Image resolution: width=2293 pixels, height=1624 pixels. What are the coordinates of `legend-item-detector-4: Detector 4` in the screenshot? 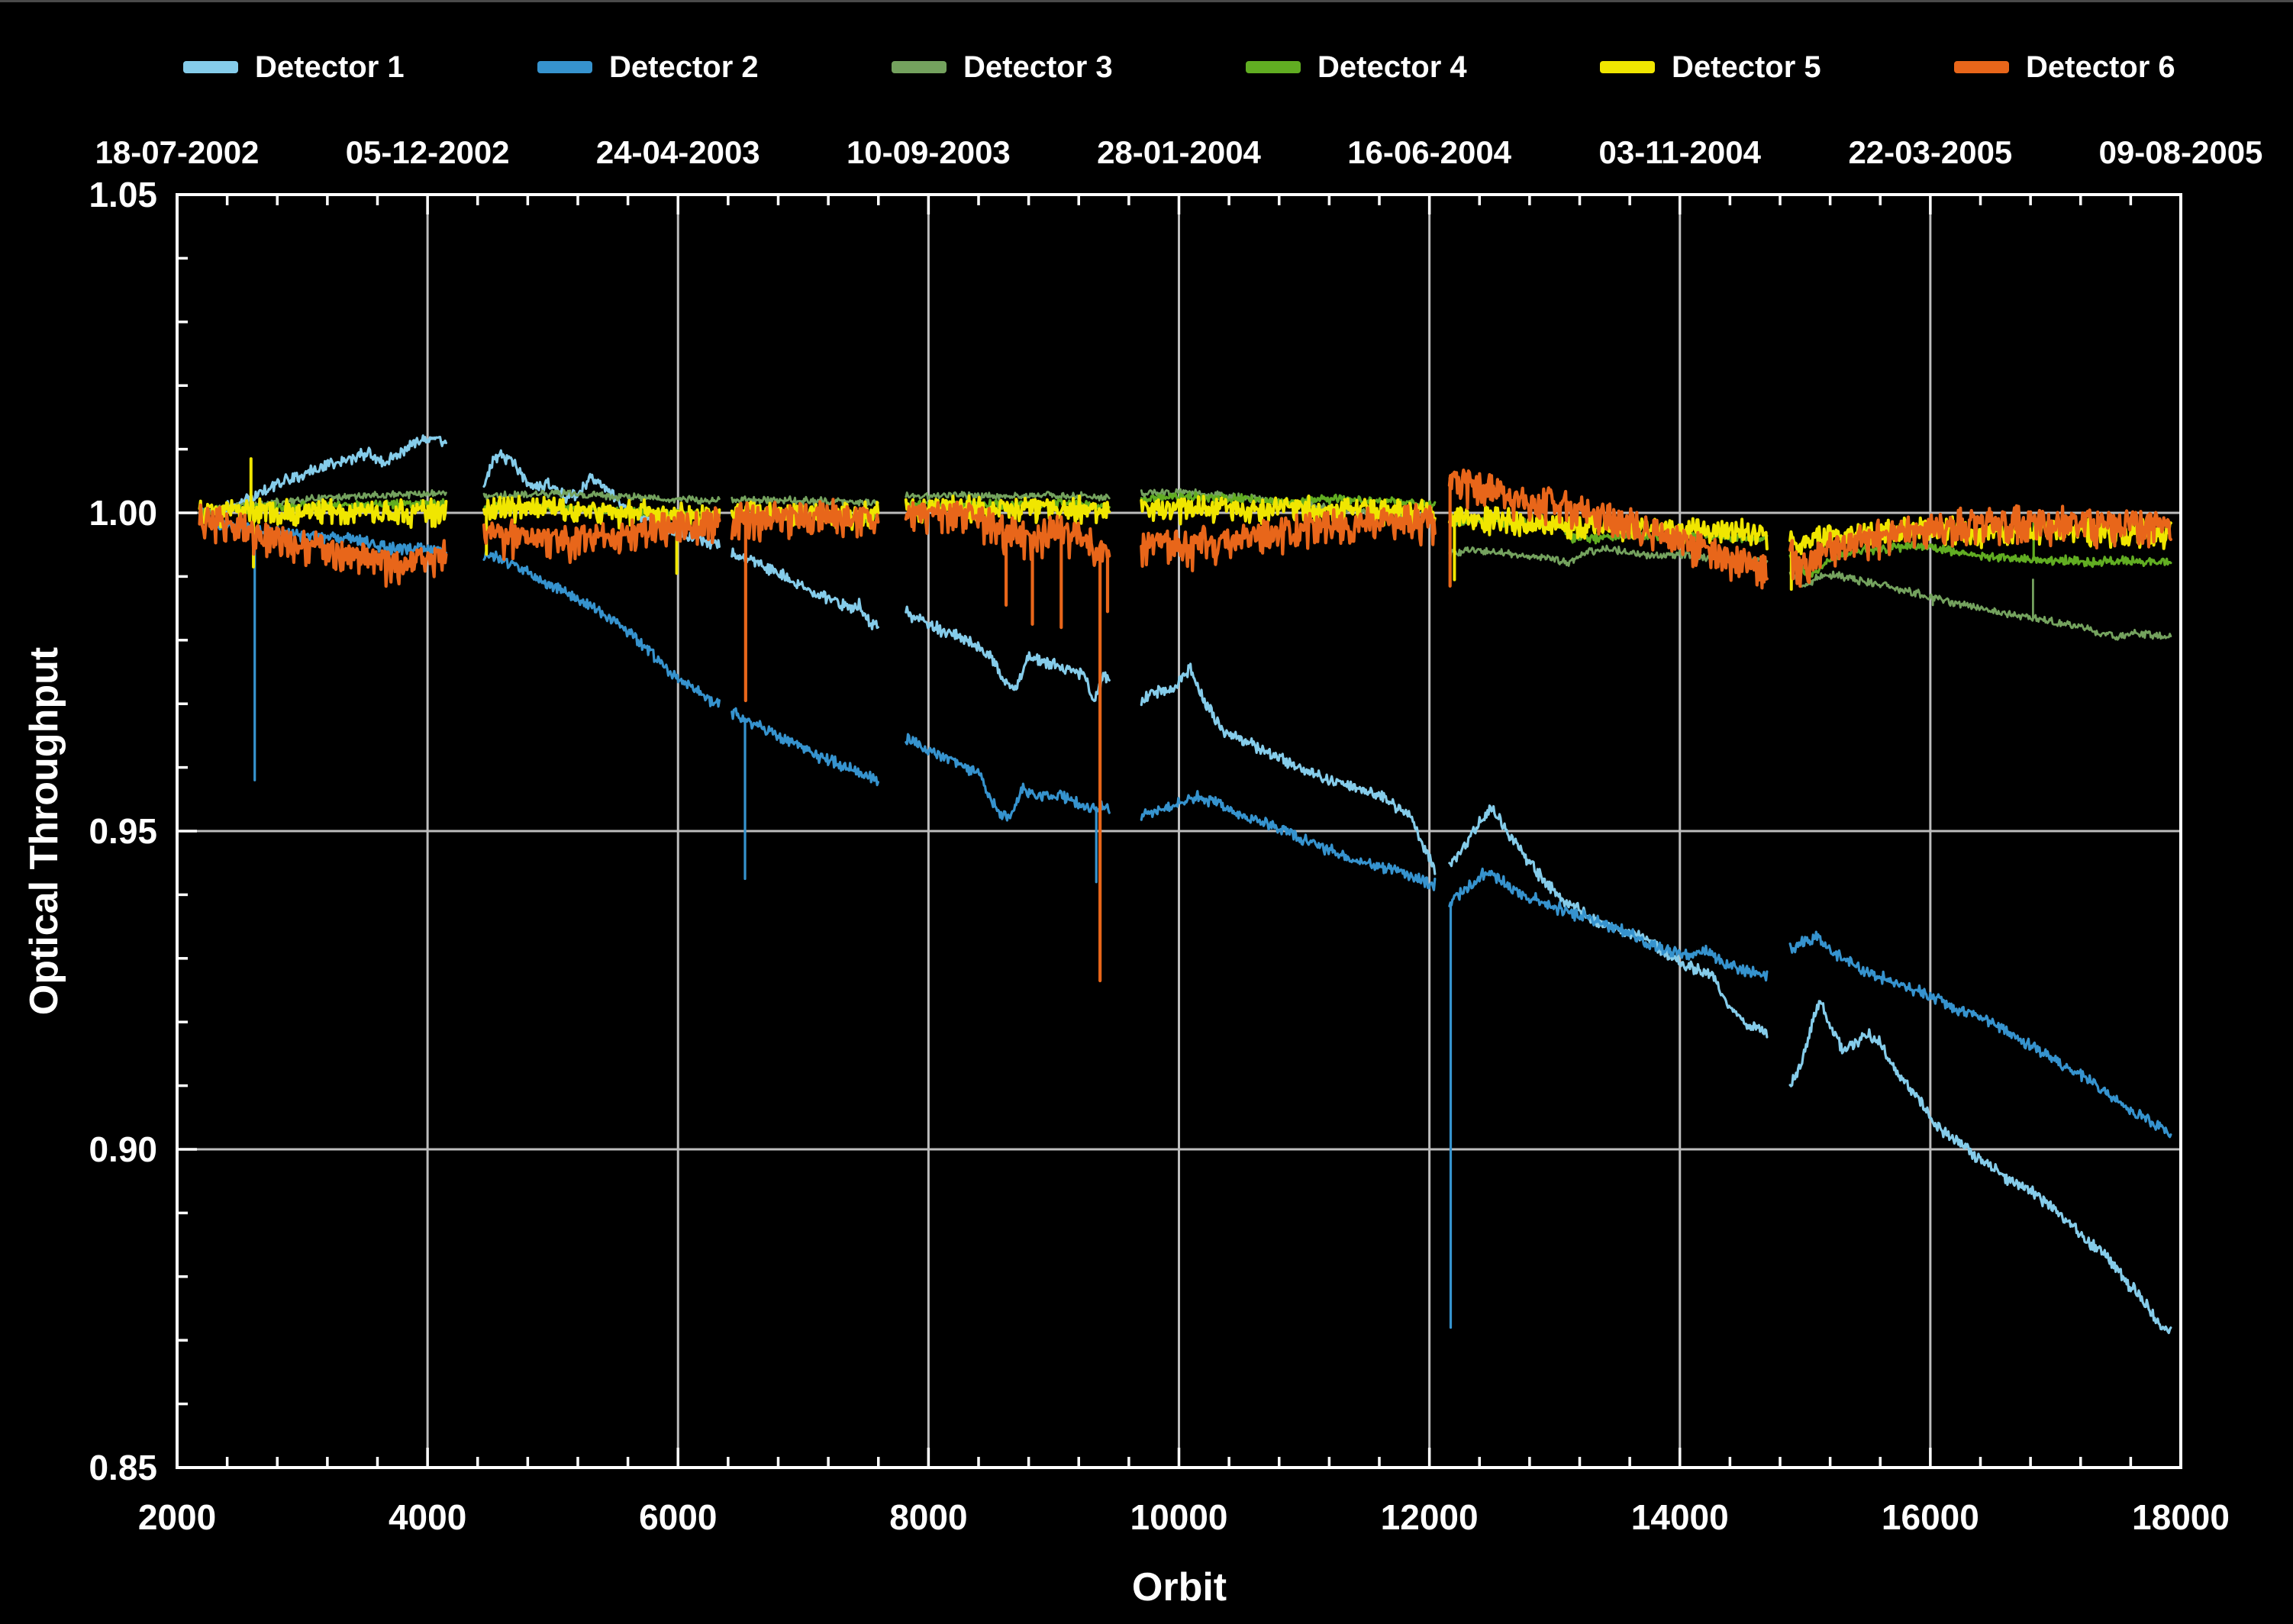 It's located at (1356, 67).